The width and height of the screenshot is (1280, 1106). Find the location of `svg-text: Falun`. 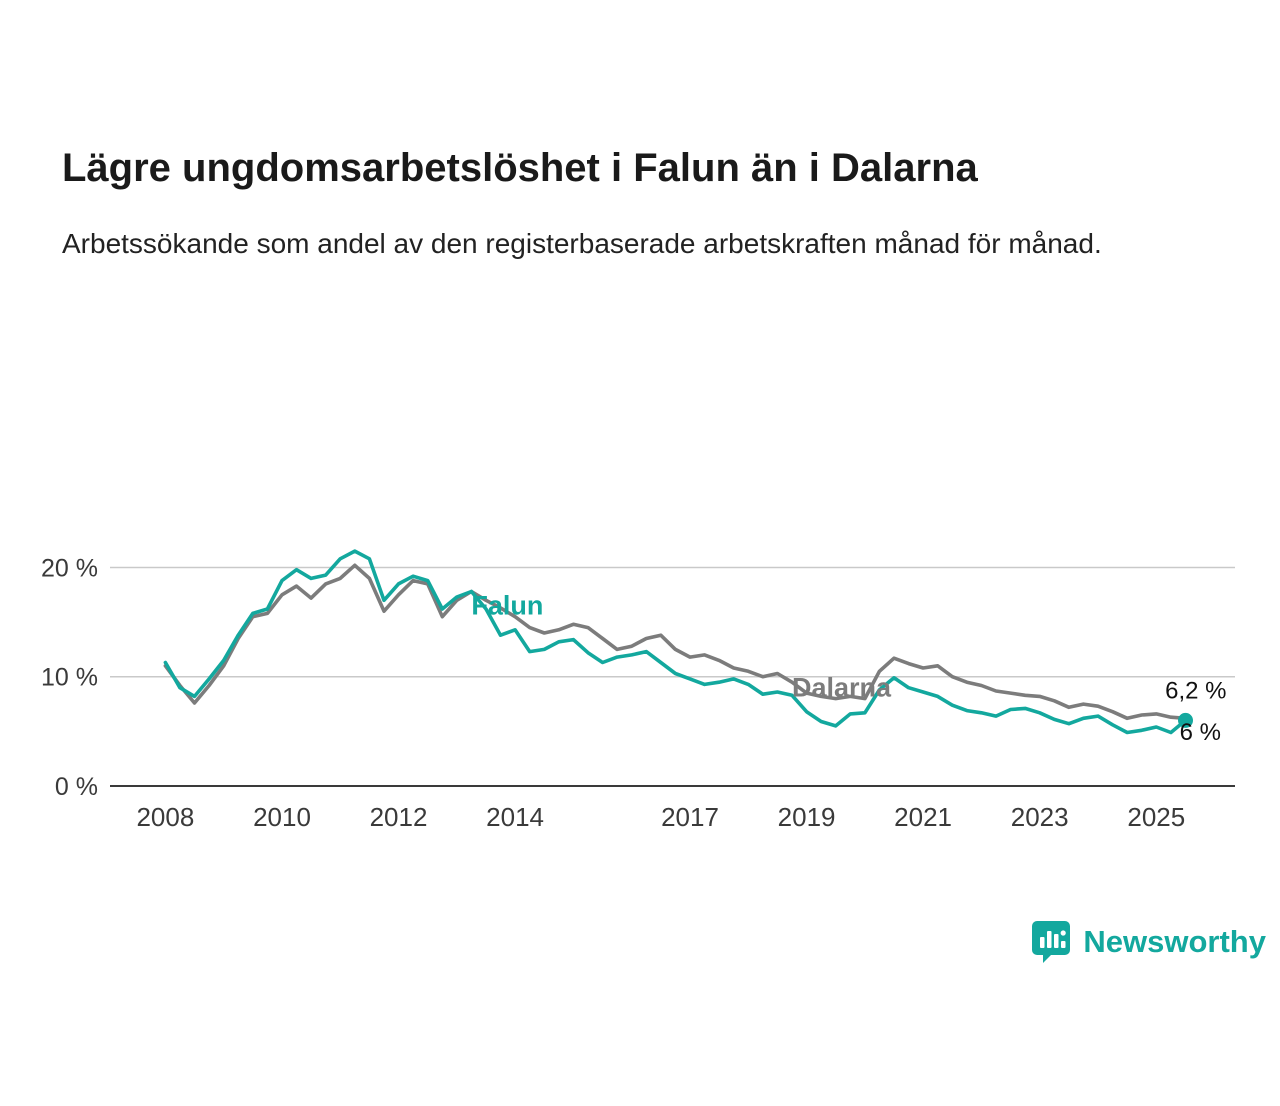

svg-text: Falun is located at coordinates (507, 606).